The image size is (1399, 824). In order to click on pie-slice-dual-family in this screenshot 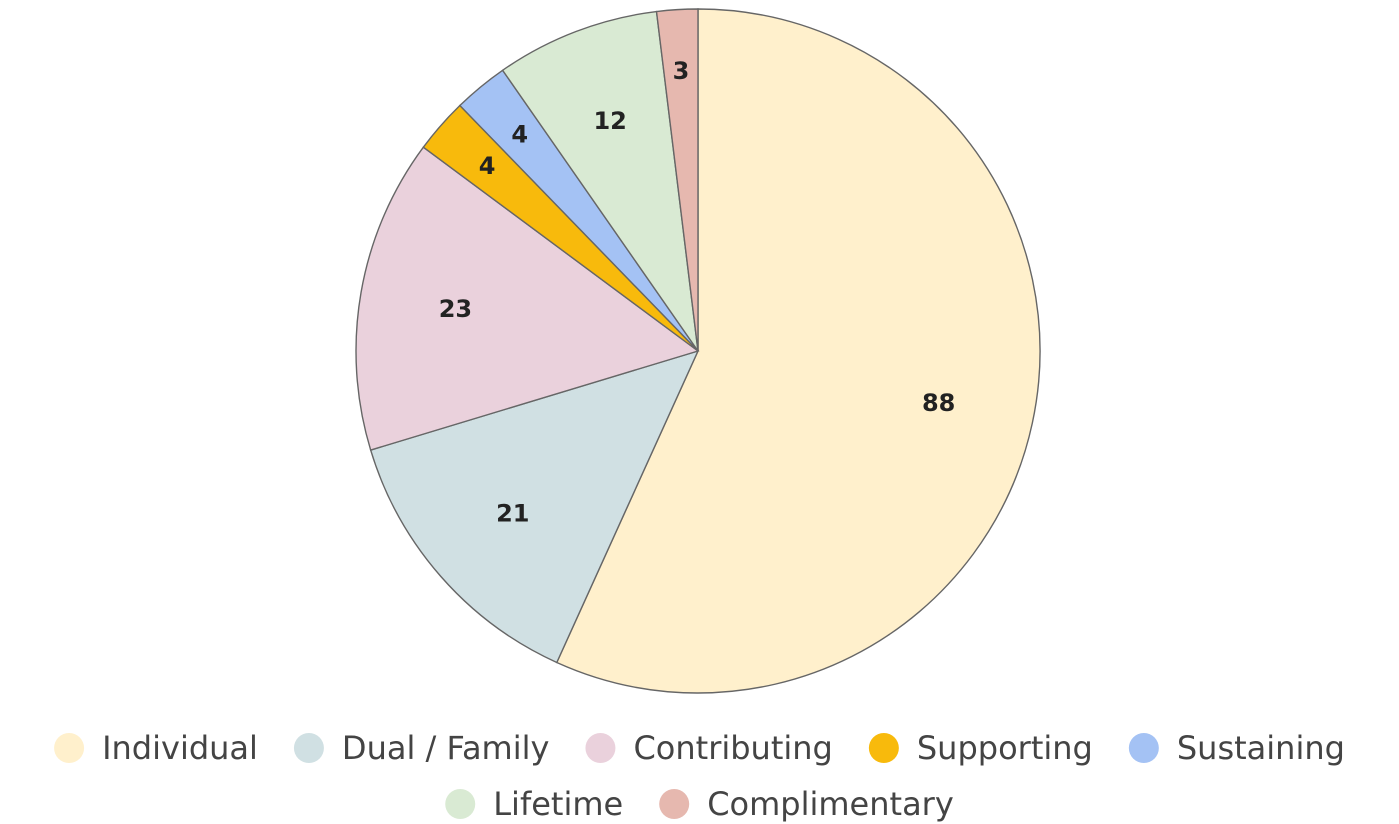, I will do `click(534, 506)`.